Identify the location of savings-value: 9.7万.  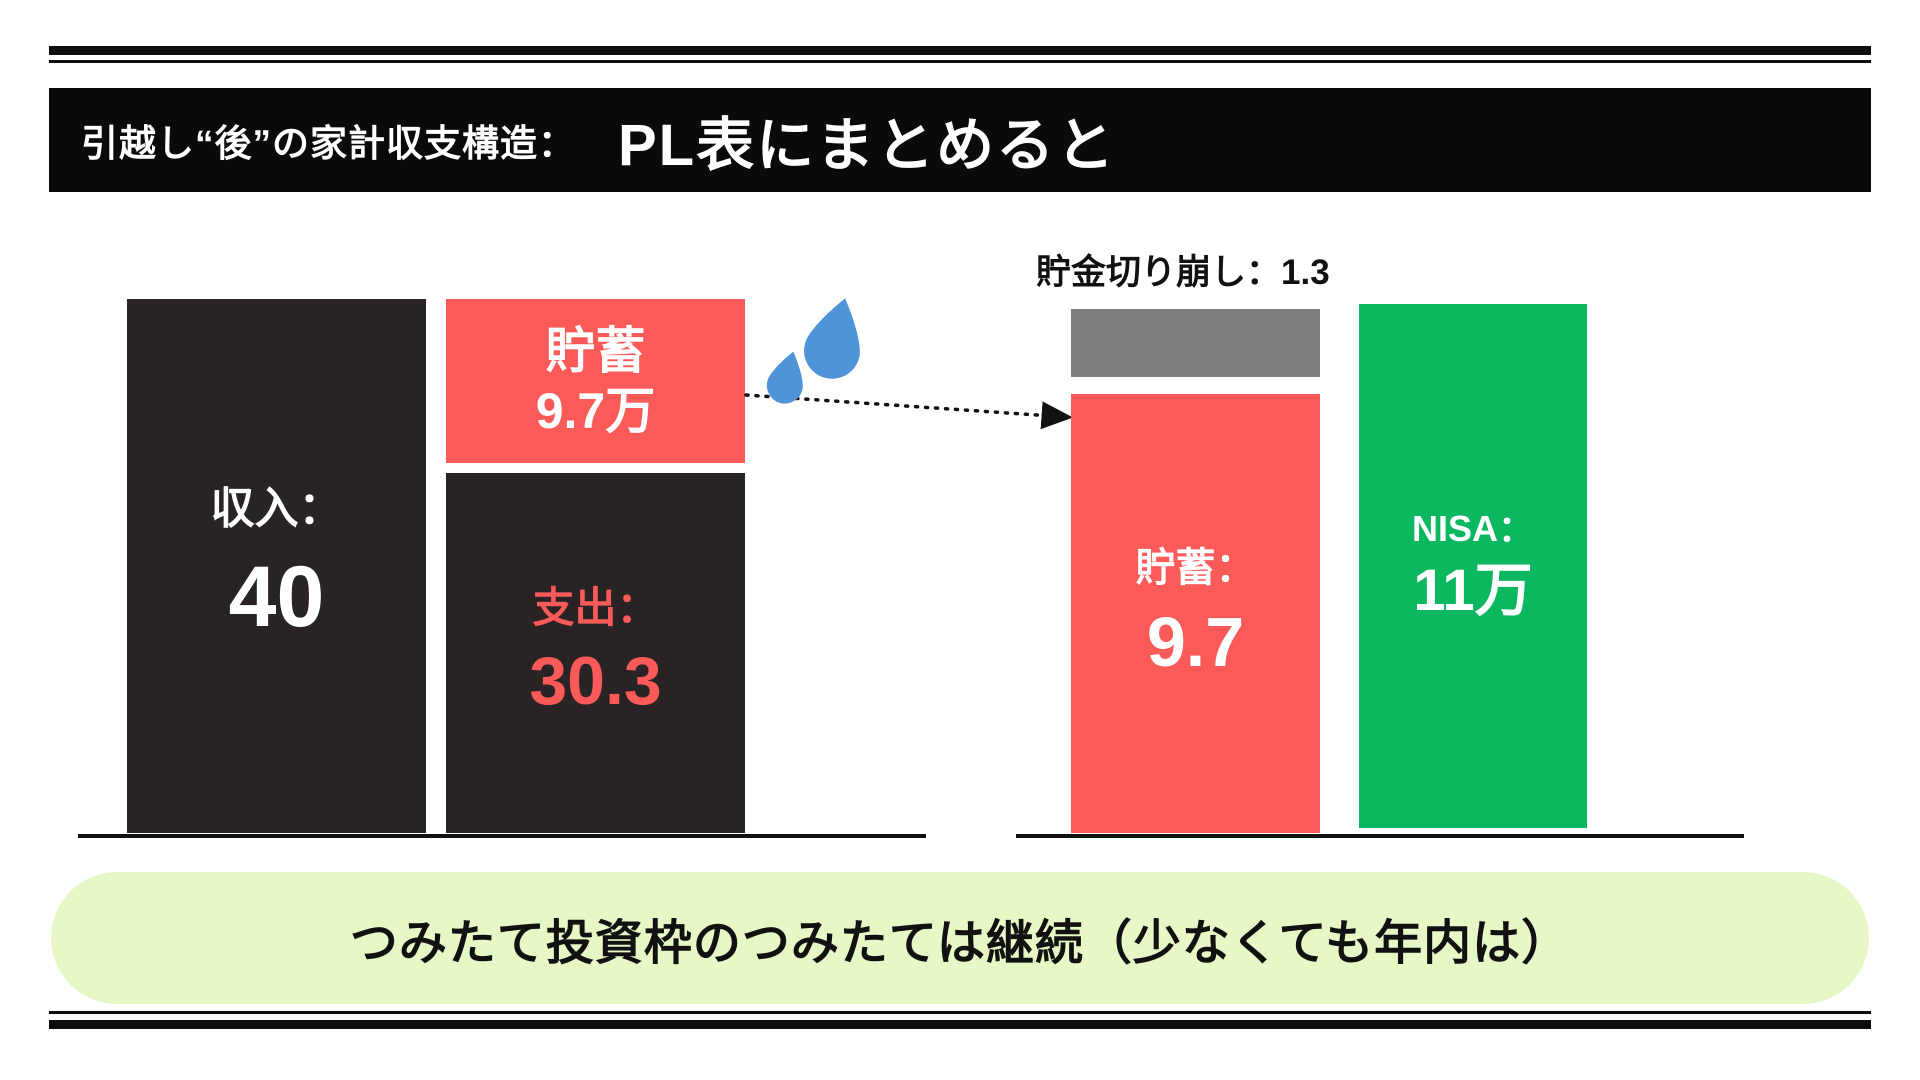
(595, 411).